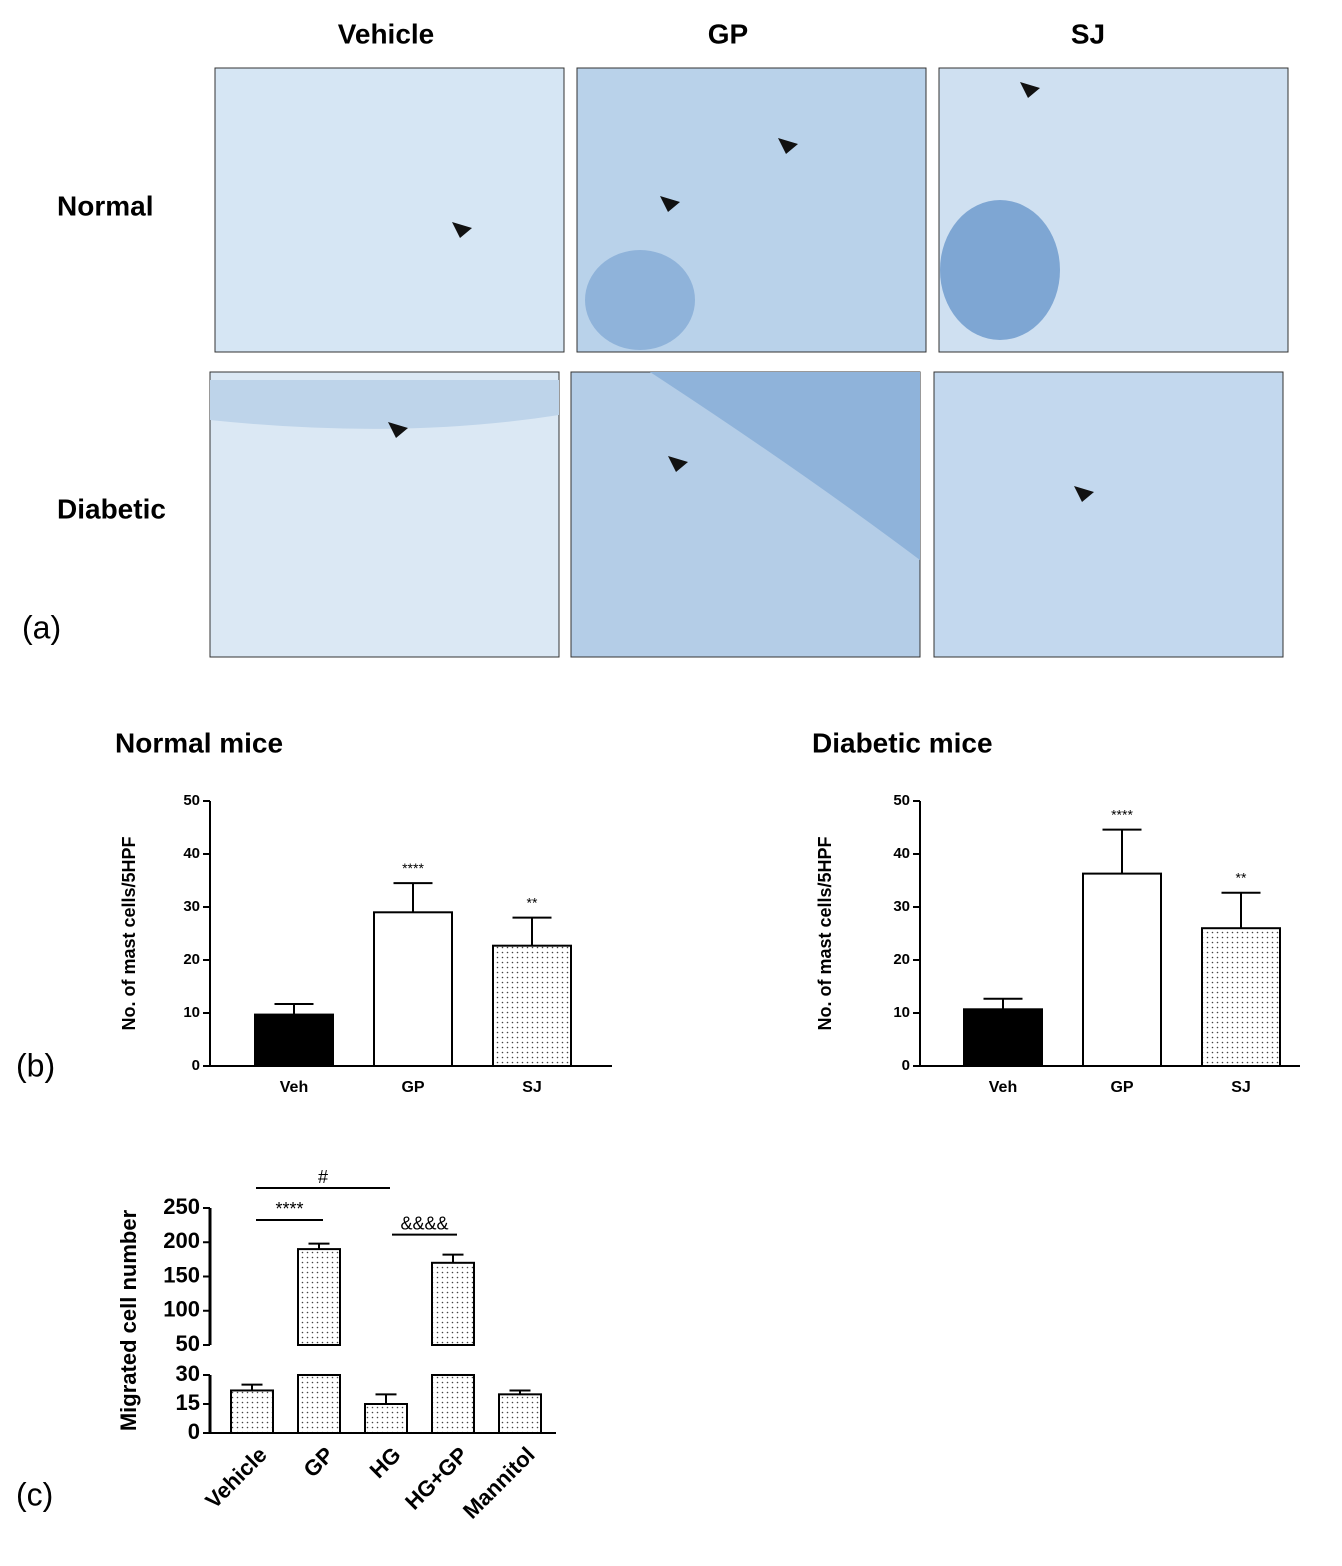 The image size is (1342, 1566). Describe the element at coordinates (111, 508) in the screenshot. I see `row-label: Diabetic` at that location.